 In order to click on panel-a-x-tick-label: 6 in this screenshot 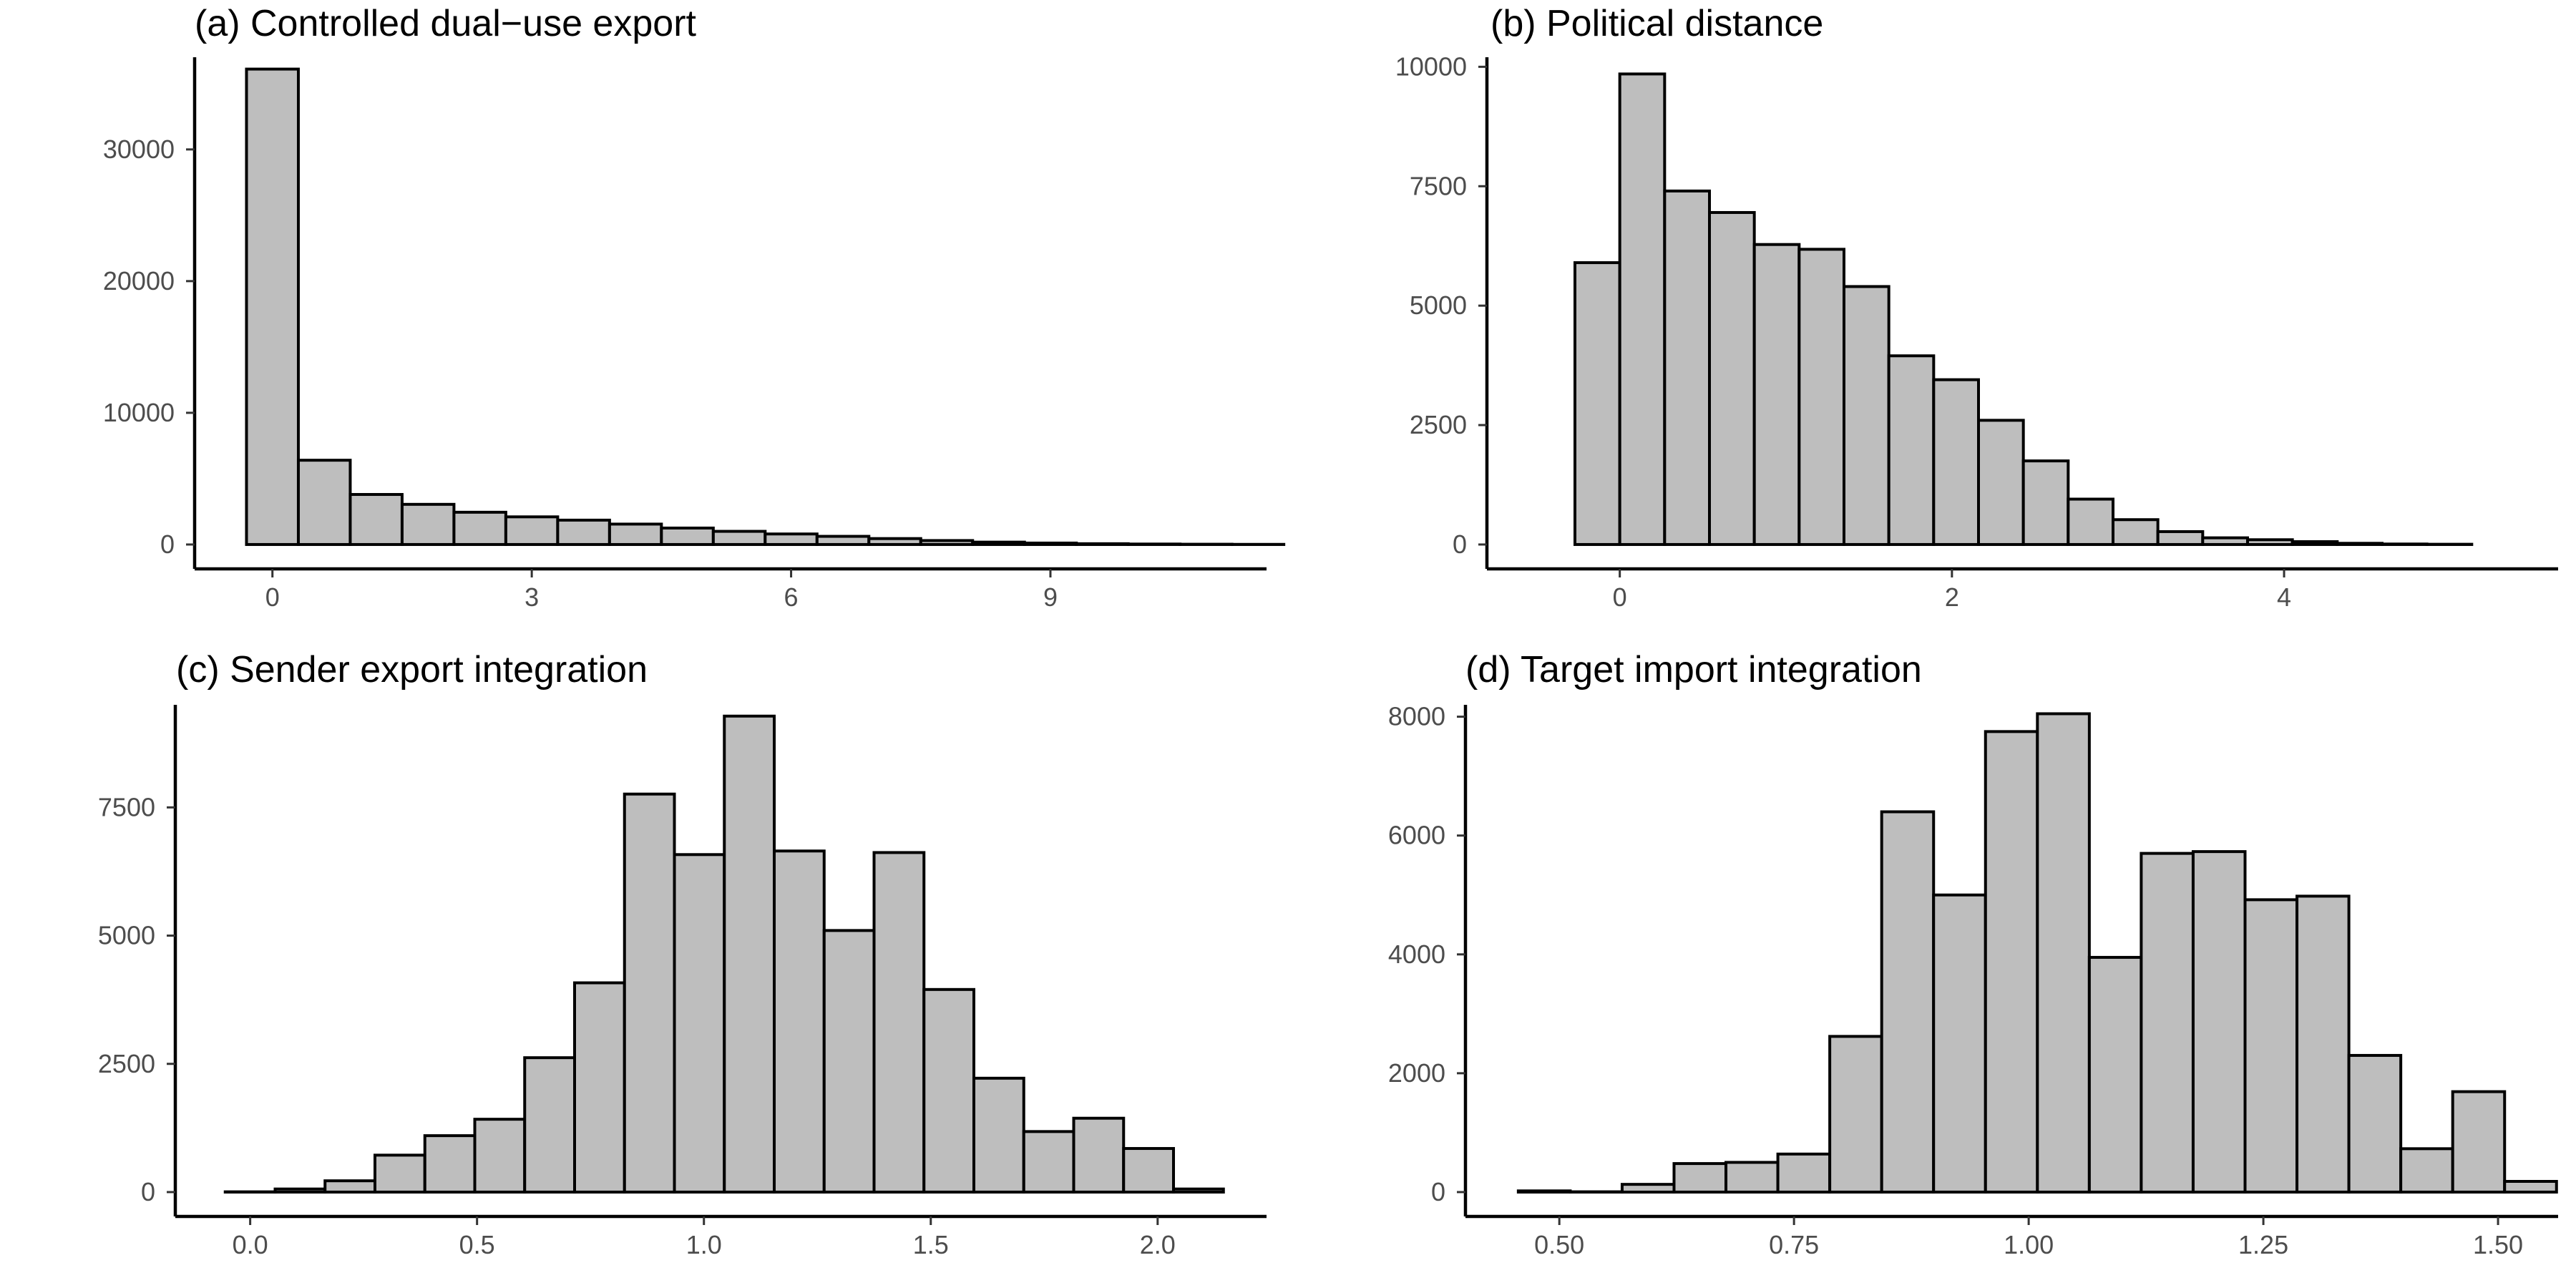, I will do `click(791, 597)`.